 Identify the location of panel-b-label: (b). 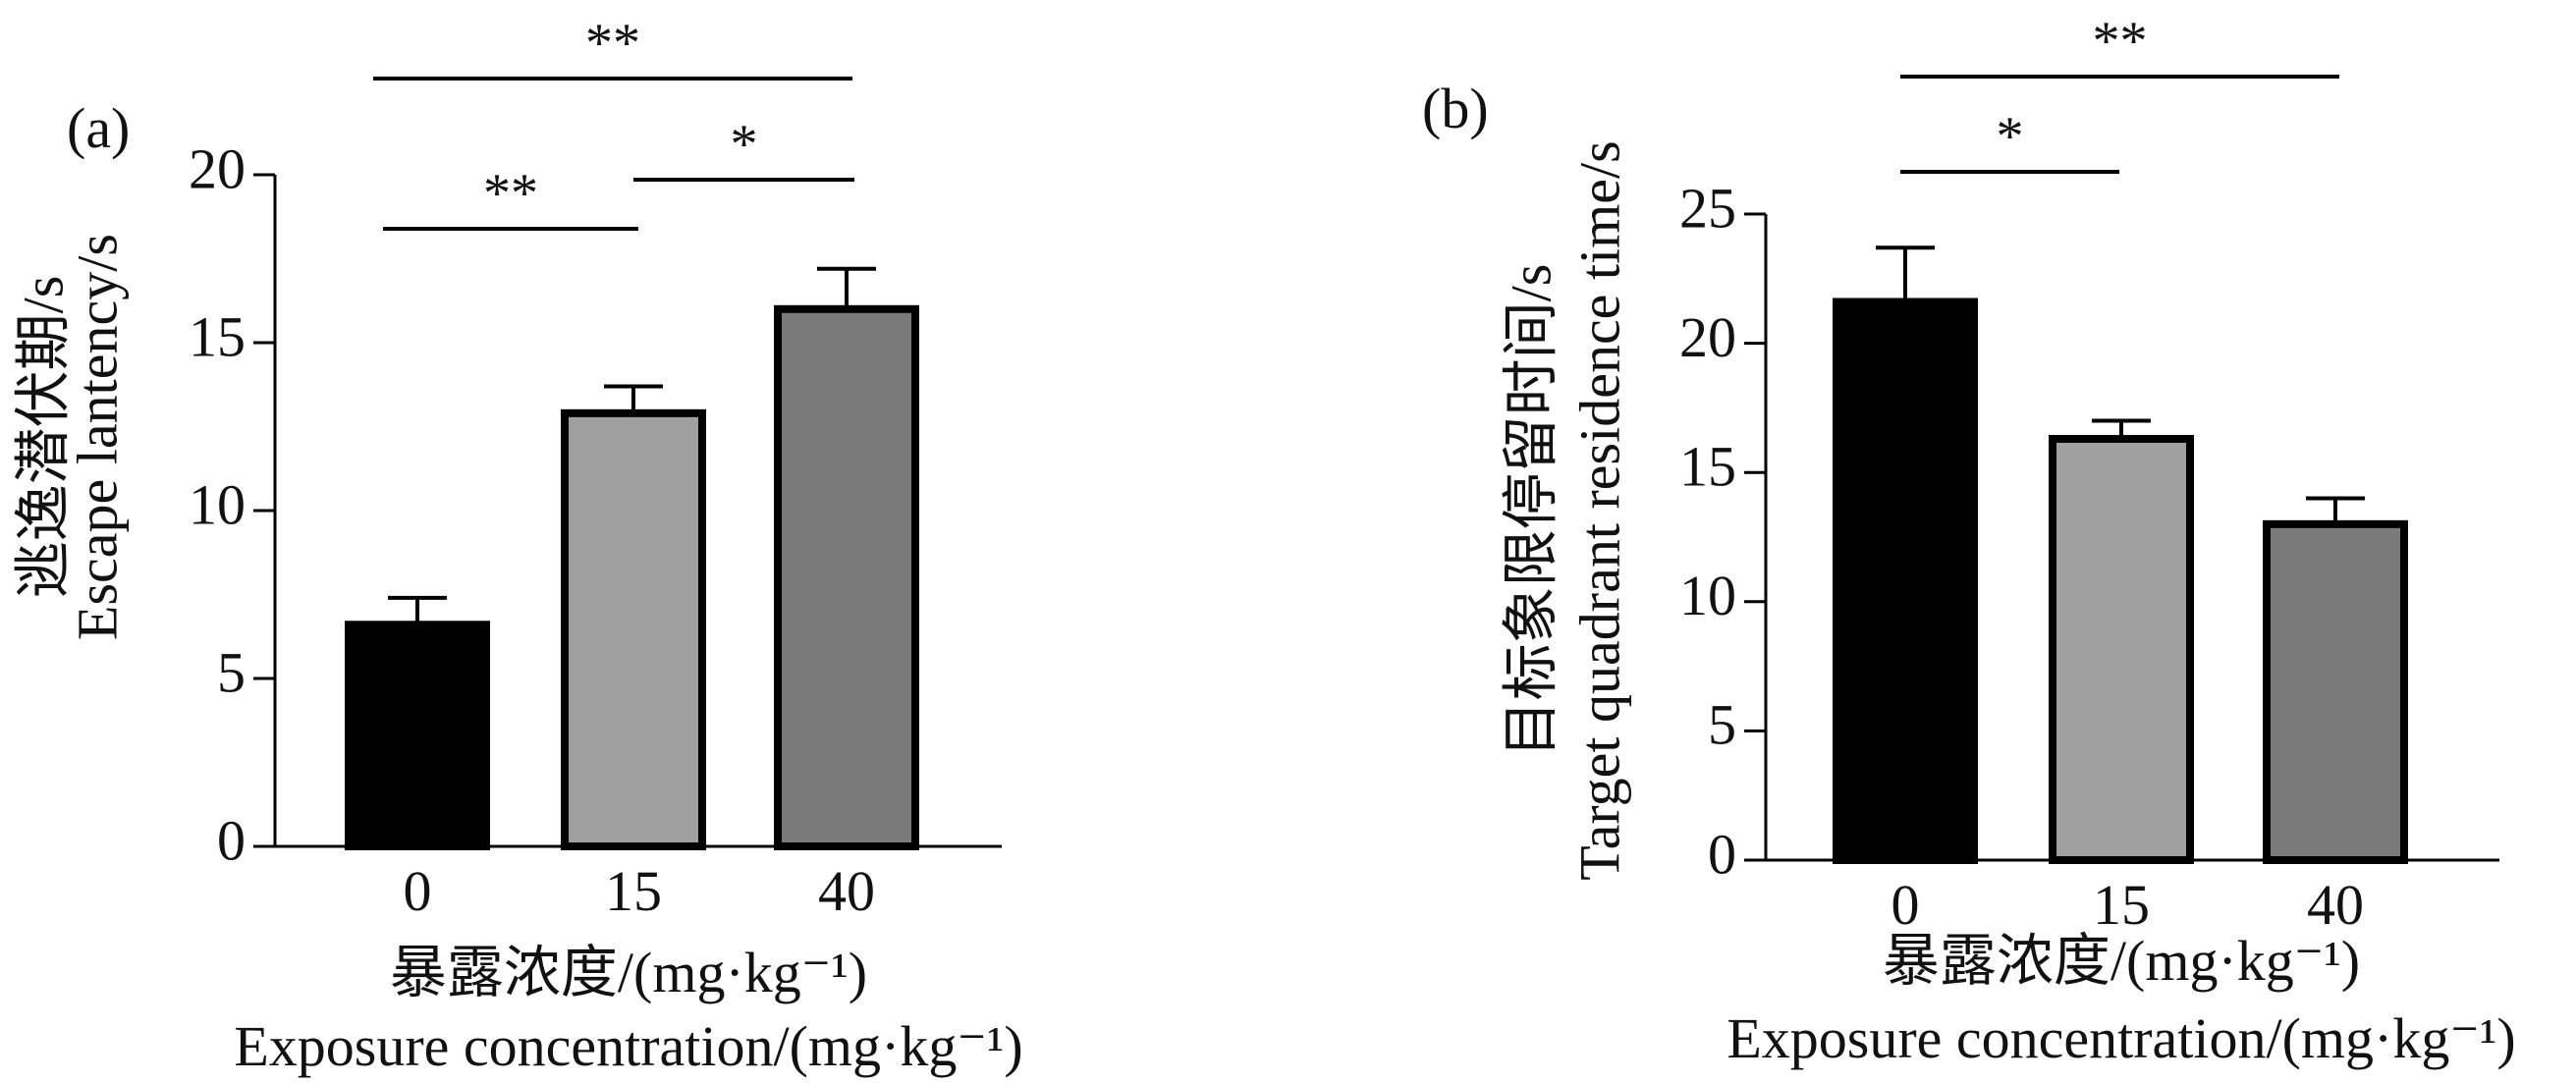
(1455, 108).